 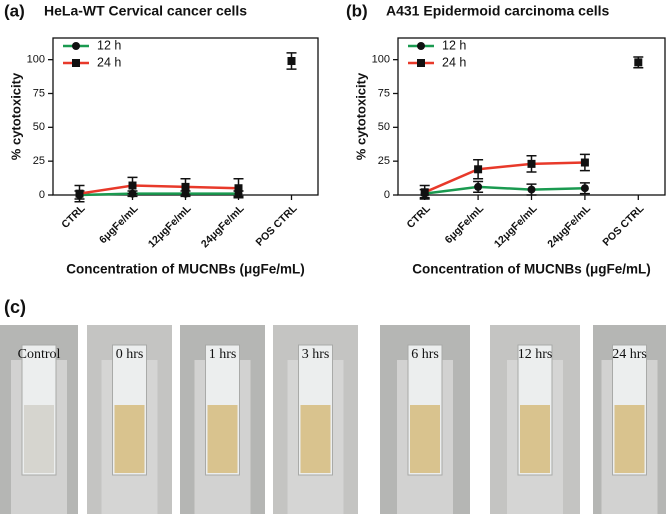 What do you see at coordinates (629, 354) in the screenshot?
I see `photo-caption: 24 hrs` at bounding box center [629, 354].